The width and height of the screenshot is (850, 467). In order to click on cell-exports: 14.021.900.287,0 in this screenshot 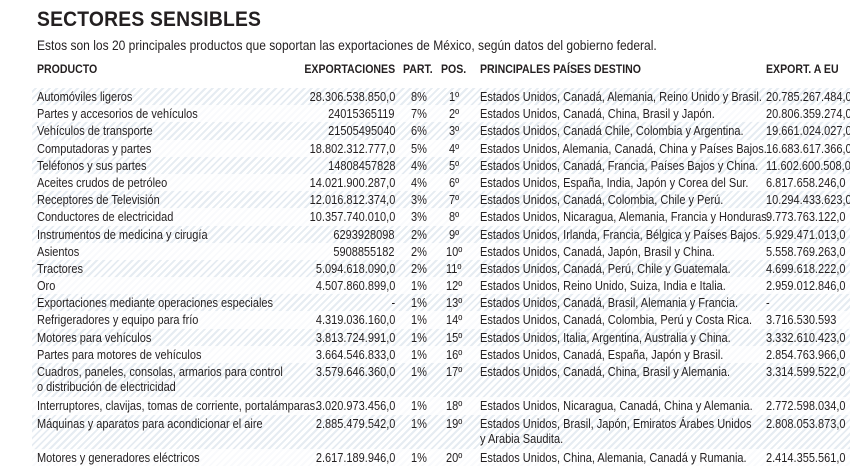, I will do `click(352, 182)`.